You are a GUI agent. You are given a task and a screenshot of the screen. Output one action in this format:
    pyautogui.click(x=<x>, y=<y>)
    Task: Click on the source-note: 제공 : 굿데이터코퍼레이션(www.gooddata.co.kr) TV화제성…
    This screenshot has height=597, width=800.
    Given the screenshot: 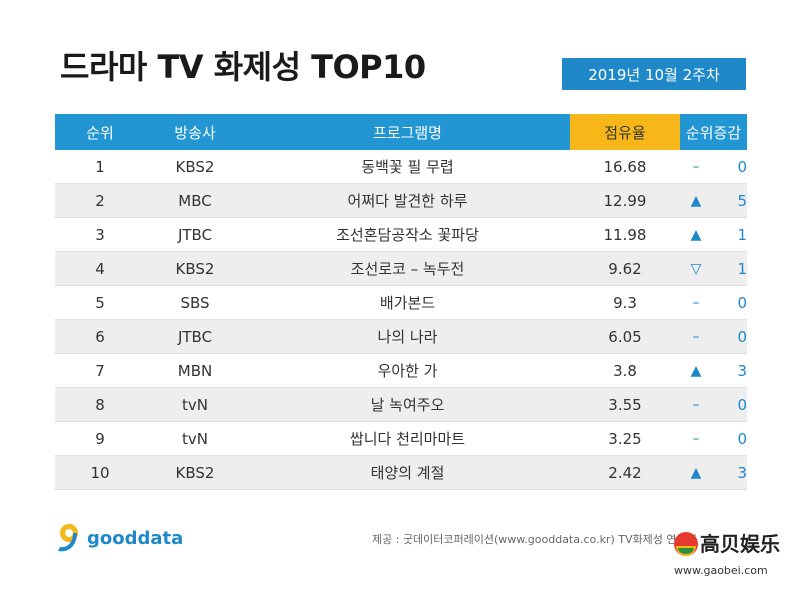 What is the action you would take?
    pyautogui.click(x=534, y=539)
    